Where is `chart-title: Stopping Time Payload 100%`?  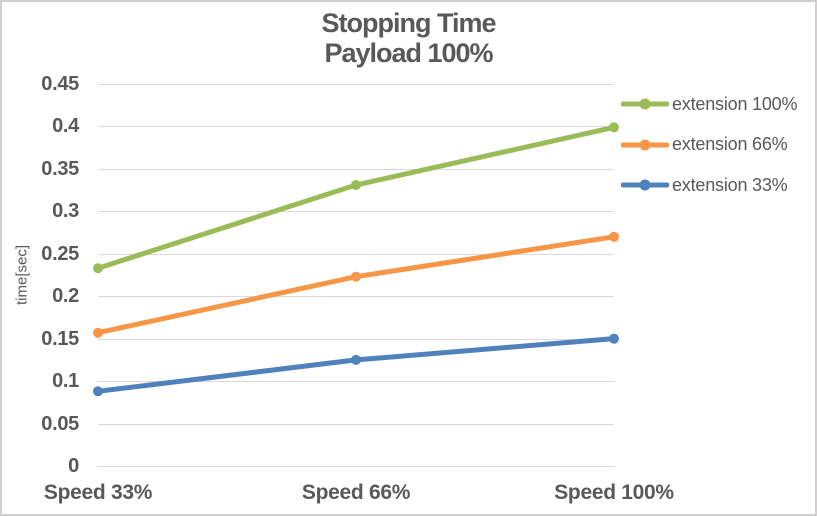 chart-title: Stopping Time Payload 100% is located at coordinates (408, 38).